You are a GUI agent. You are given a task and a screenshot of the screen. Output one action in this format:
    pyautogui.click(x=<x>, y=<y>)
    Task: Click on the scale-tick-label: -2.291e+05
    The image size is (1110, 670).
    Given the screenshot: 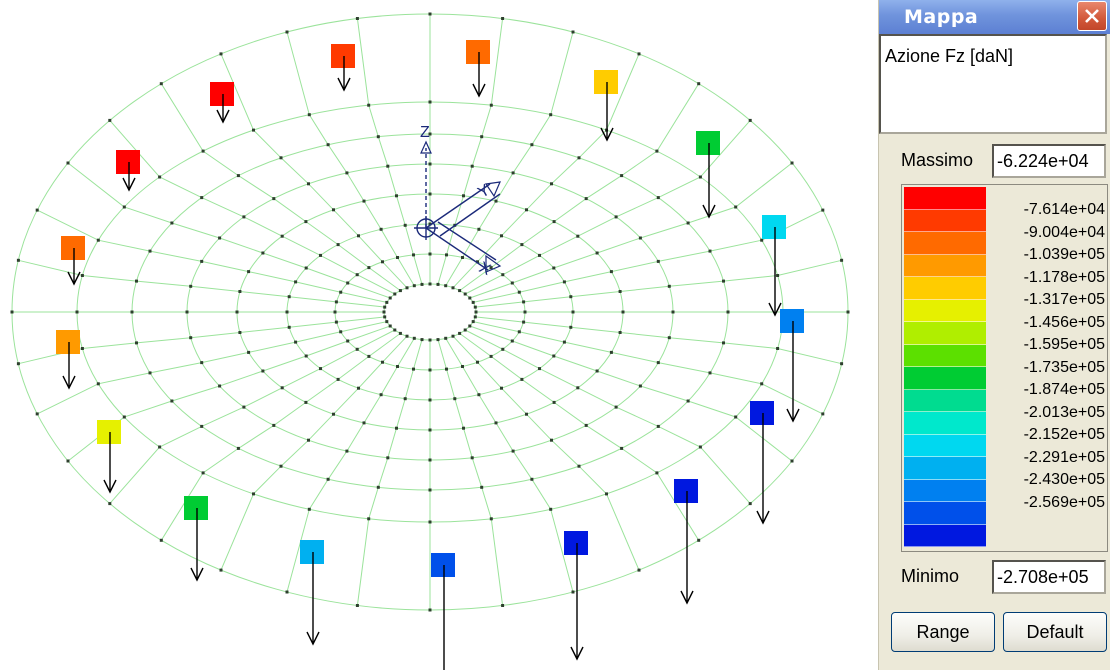 What is the action you would take?
    pyautogui.click(x=1064, y=457)
    